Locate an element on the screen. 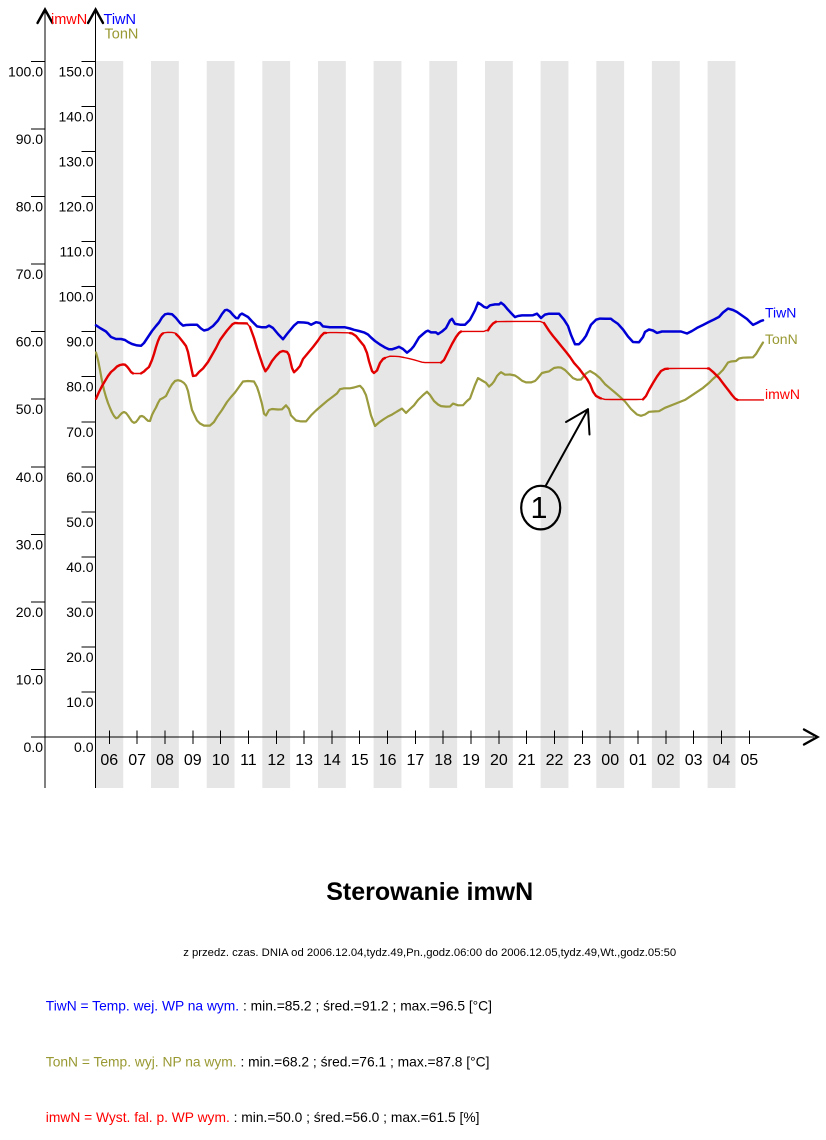 Image resolution: width=826 pixels, height=1140 pixels. svg-text: 140.0 is located at coordinates (75, 117).